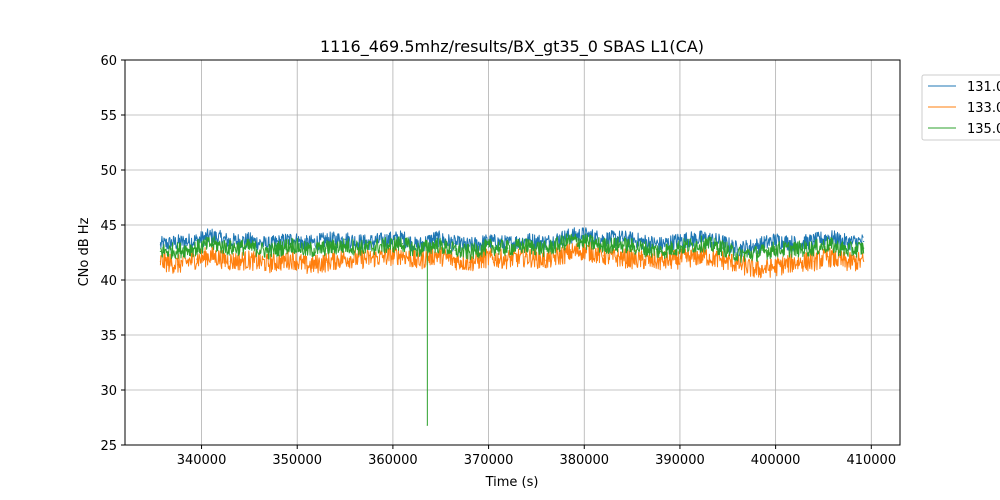 This screenshot has width=1000, height=500. I want to click on y-tick-label: 35, so click(108, 336).